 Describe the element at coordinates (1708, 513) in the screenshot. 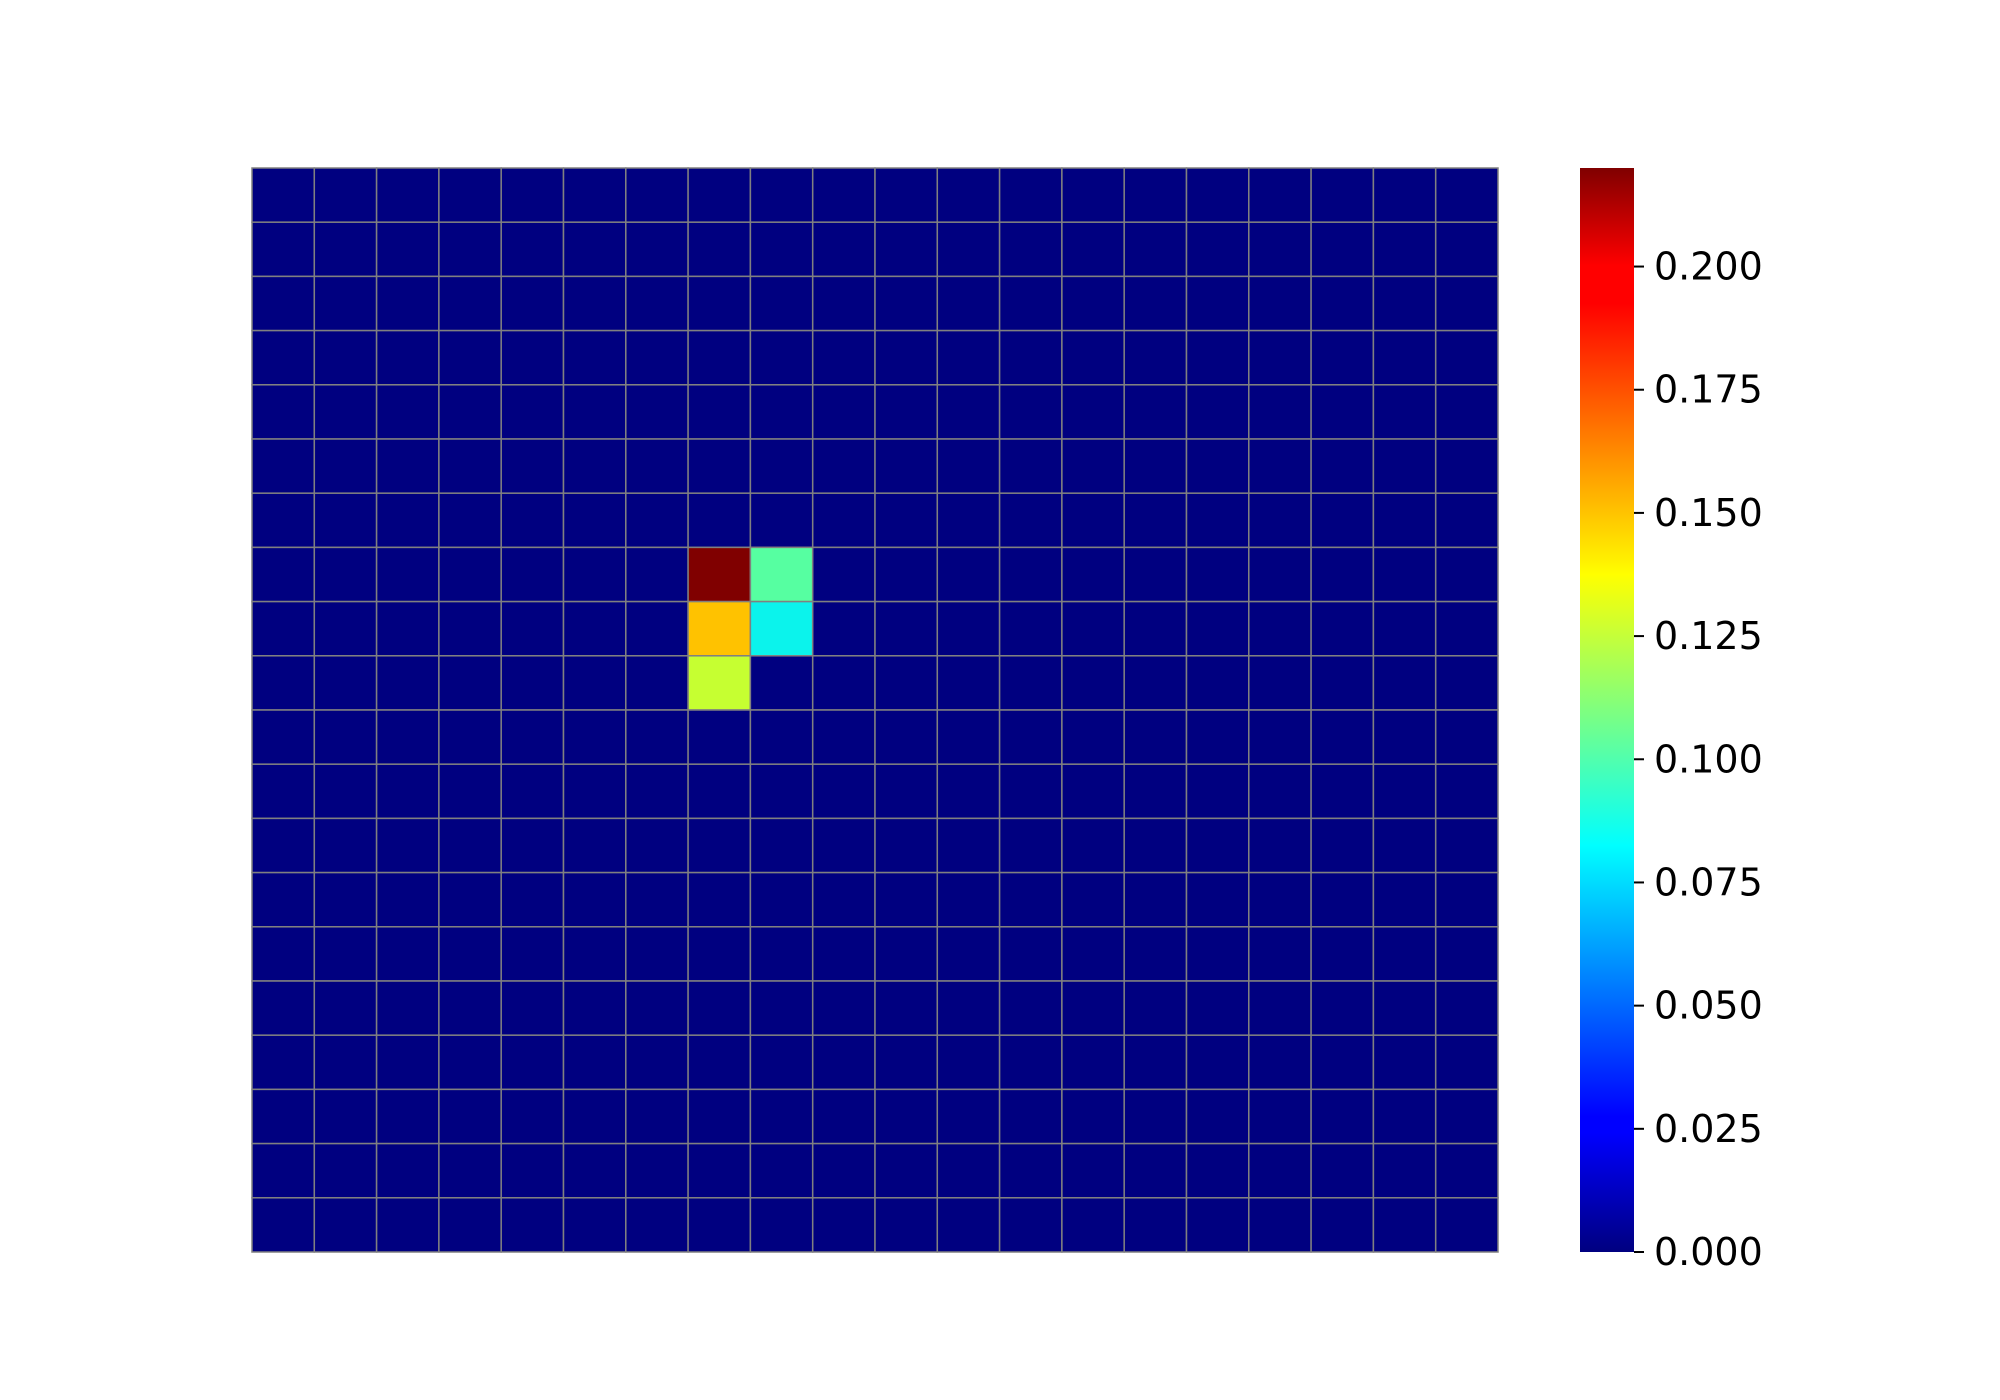

I see `colorbar-tick-label: 0.150` at that location.